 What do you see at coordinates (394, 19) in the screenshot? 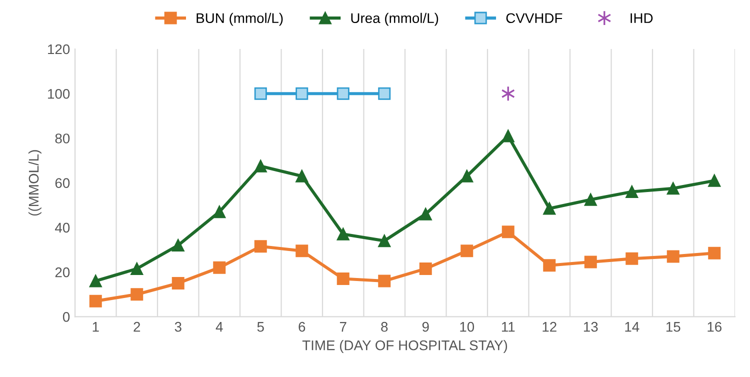
I see `legend-label: Urea (mmol/L)` at bounding box center [394, 19].